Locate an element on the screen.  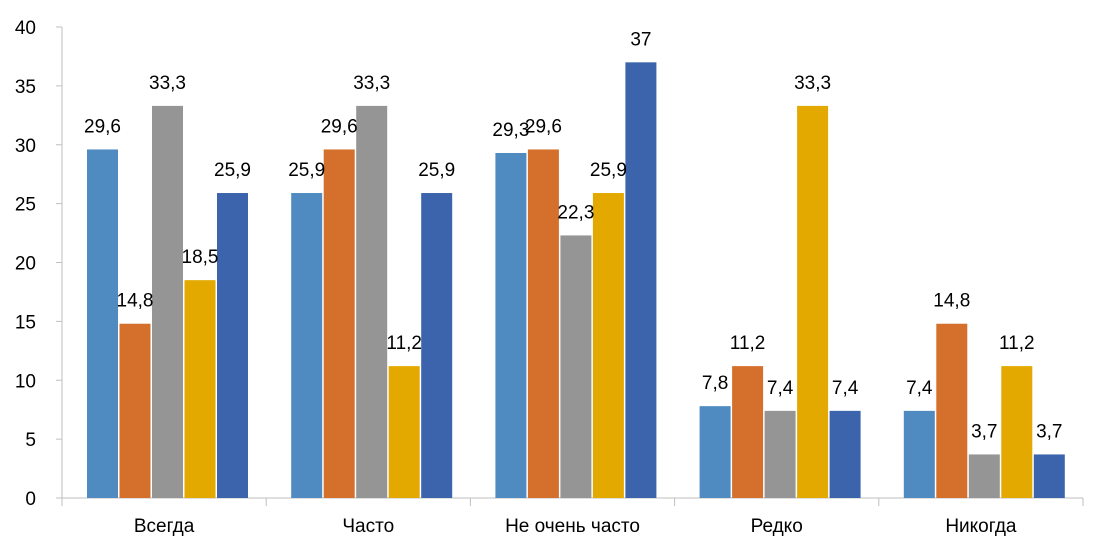
x-category-label: Часто is located at coordinates (368, 526).